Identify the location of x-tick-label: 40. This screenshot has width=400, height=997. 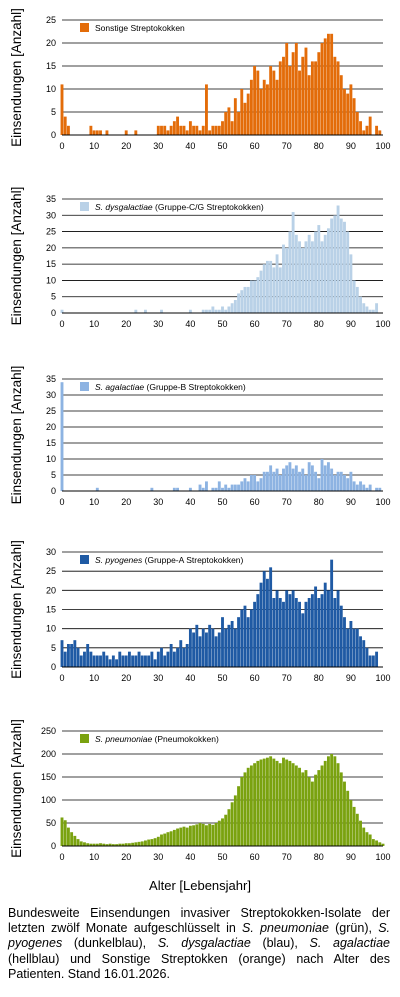
(190, 324).